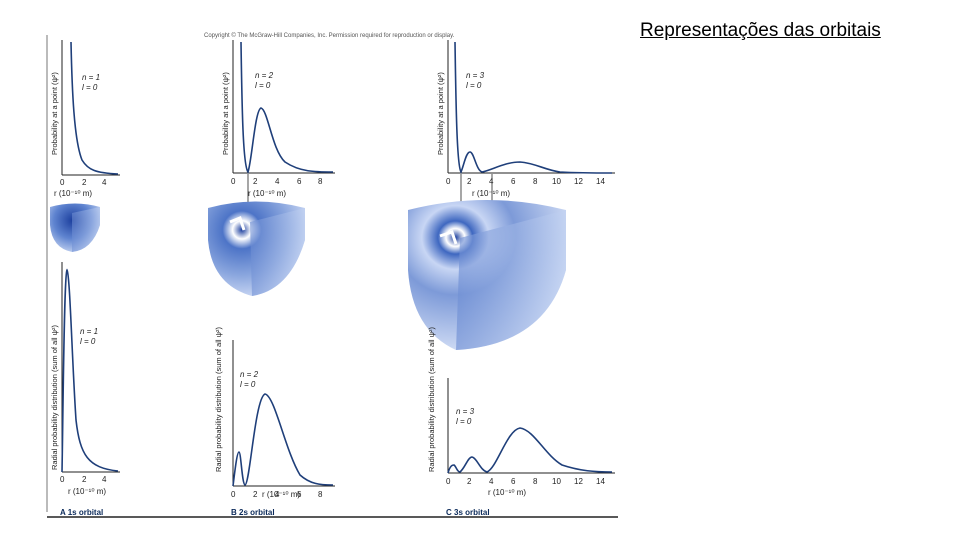 The image size is (960, 540). What do you see at coordinates (81, 512) in the screenshot?
I see `panel-label-1s: A 1s orbital` at bounding box center [81, 512].